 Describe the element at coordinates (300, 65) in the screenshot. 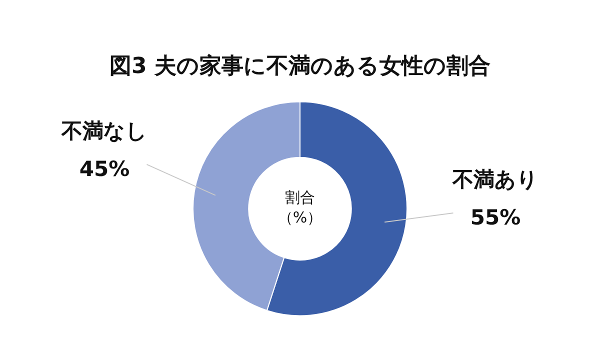

I see `chart-title: 図3 夫の家事に不満のある女性の割合` at that location.